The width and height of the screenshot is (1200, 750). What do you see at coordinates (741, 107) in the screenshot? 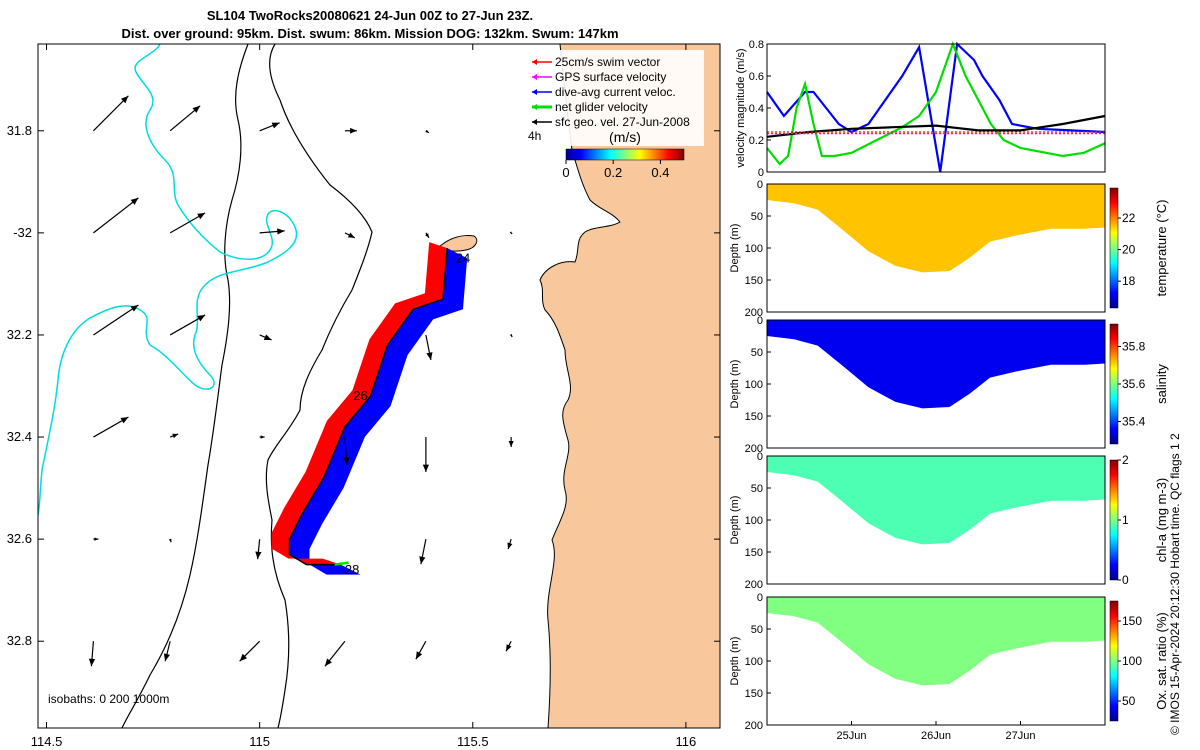
I see `velocity-y-axis-label: velocity magnitude (m/s)` at bounding box center [741, 107].